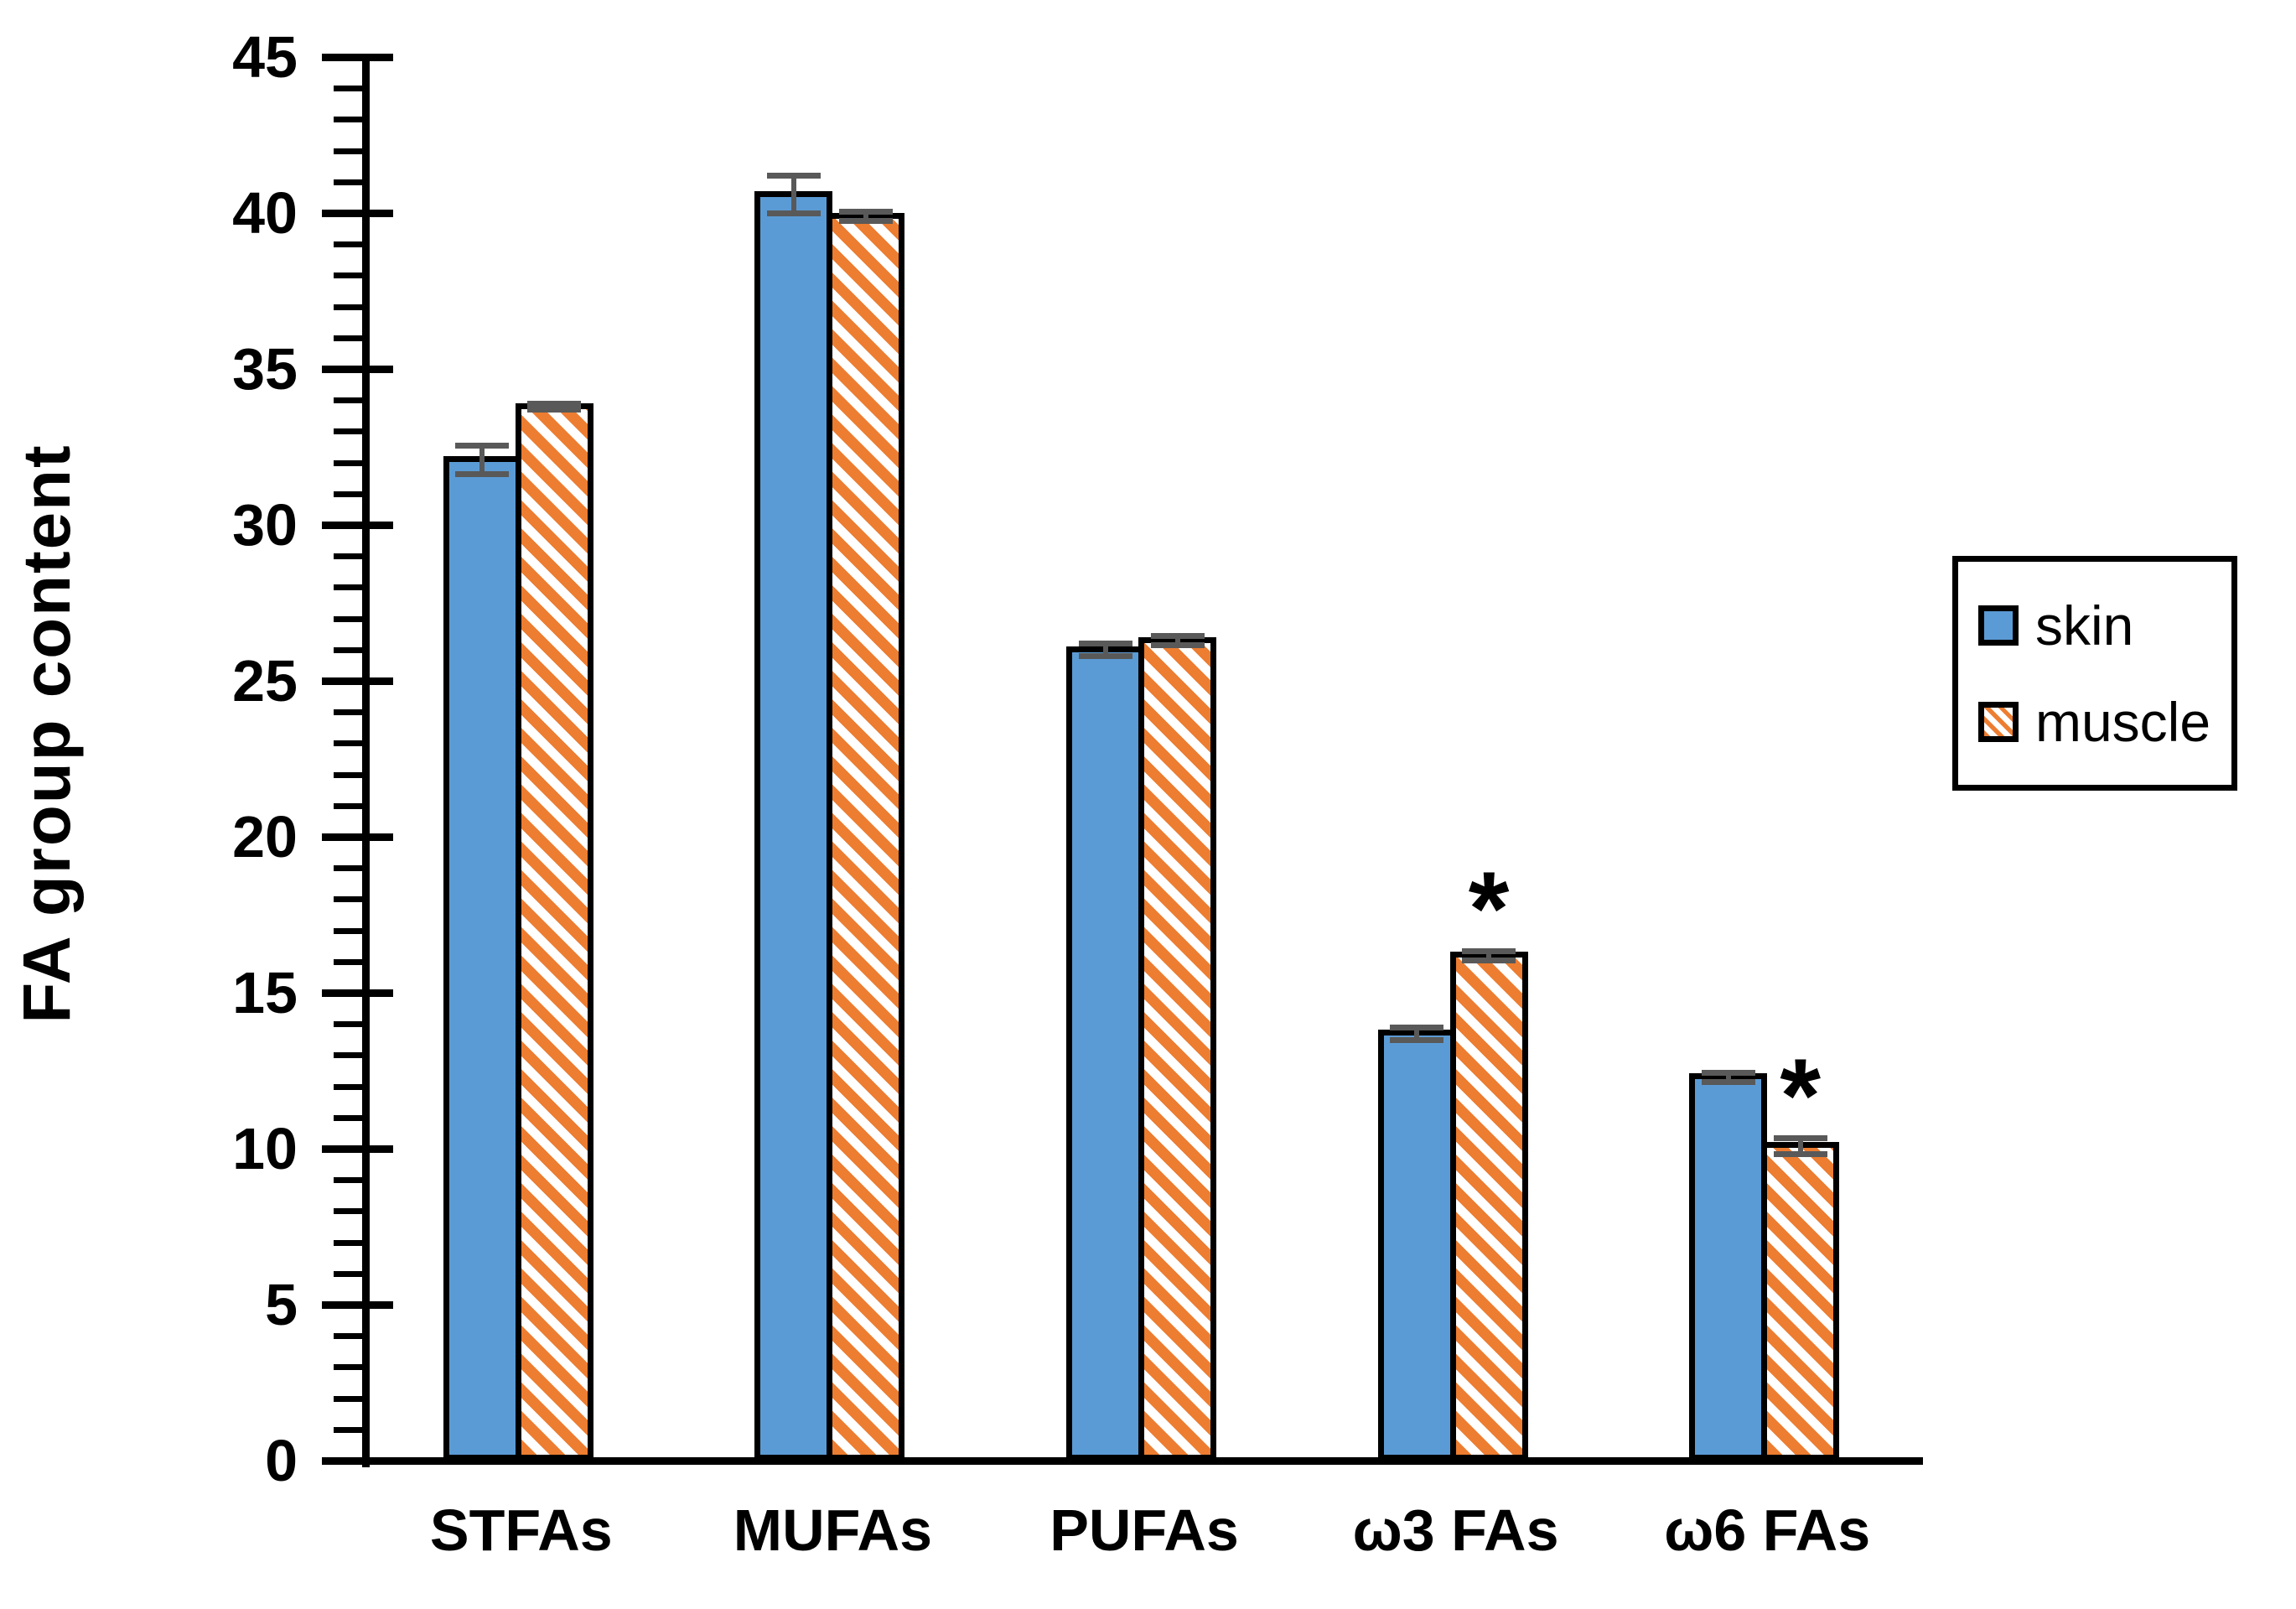  What do you see at coordinates (281, 1460) in the screenshot?
I see `y-tick-label: 0` at bounding box center [281, 1460].